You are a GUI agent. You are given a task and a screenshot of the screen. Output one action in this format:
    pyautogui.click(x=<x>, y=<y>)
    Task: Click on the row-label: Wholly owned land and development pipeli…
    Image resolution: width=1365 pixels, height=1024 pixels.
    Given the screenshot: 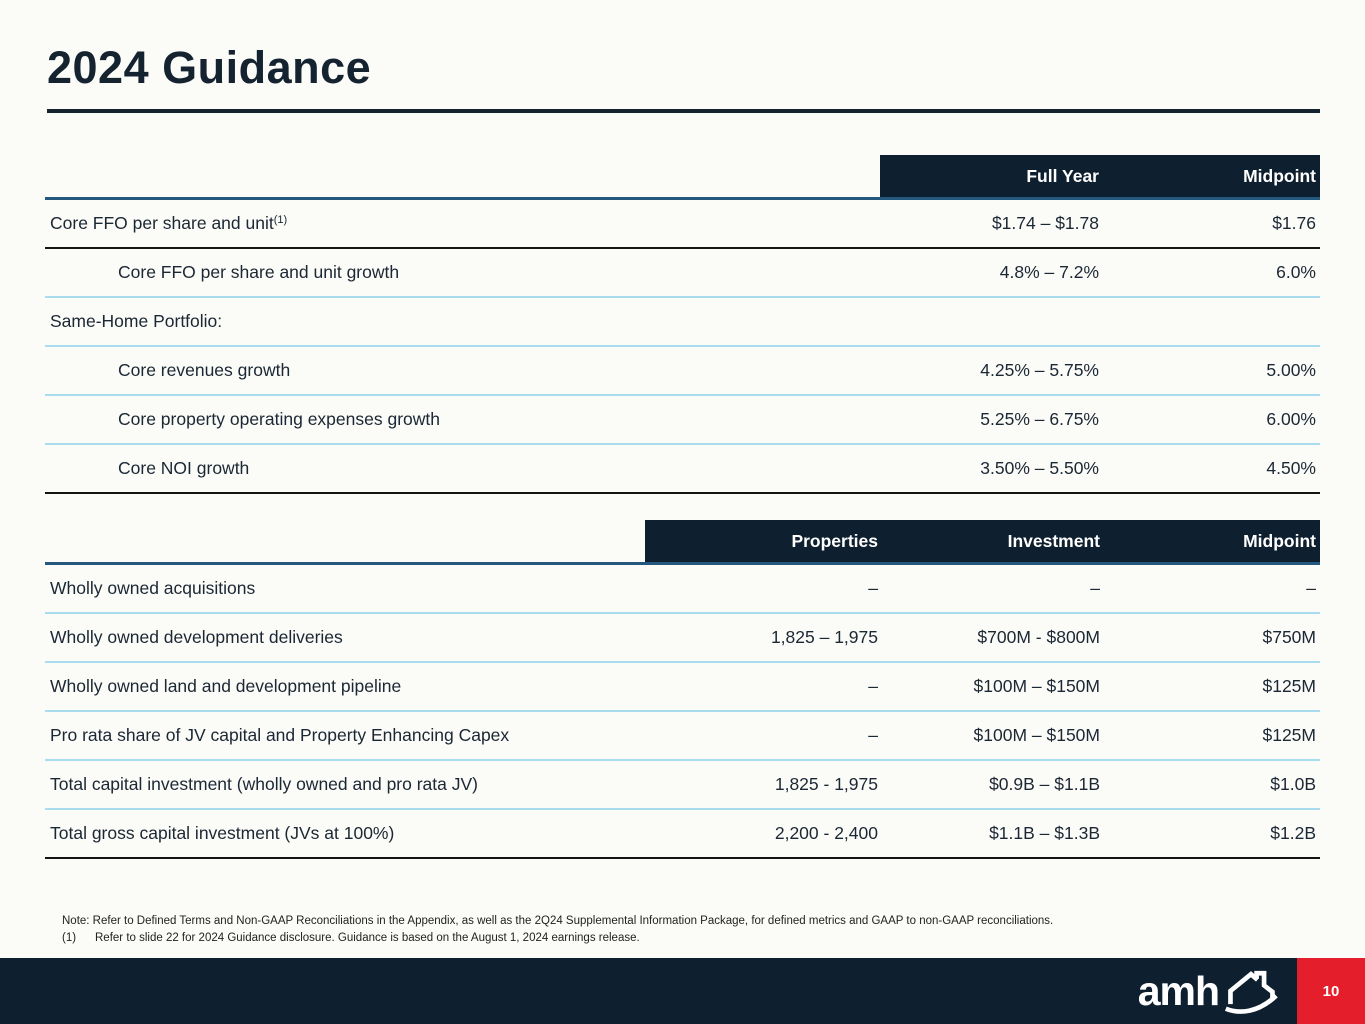 What is the action you would take?
    pyautogui.click(x=226, y=686)
    